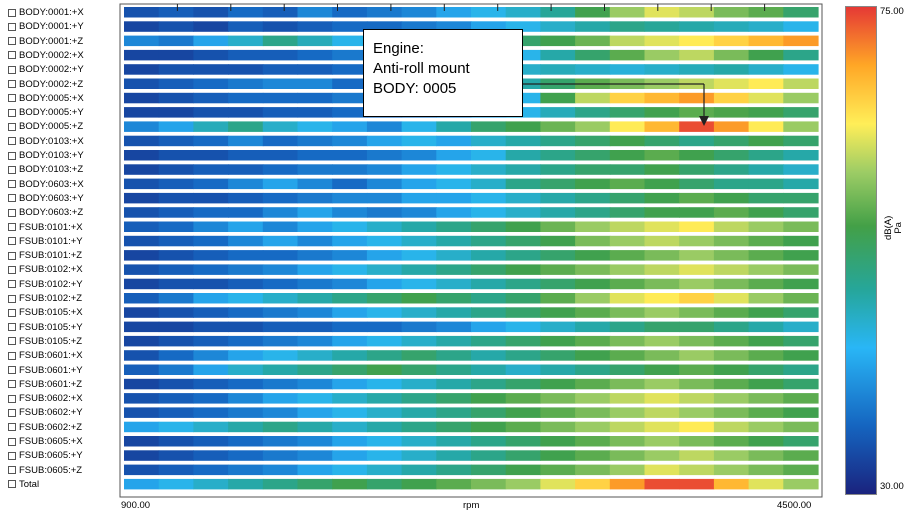 This screenshot has height=514, width=912. What do you see at coordinates (51, 356) in the screenshot?
I see `row-label-text: FSUB:0601:+X` at bounding box center [51, 356].